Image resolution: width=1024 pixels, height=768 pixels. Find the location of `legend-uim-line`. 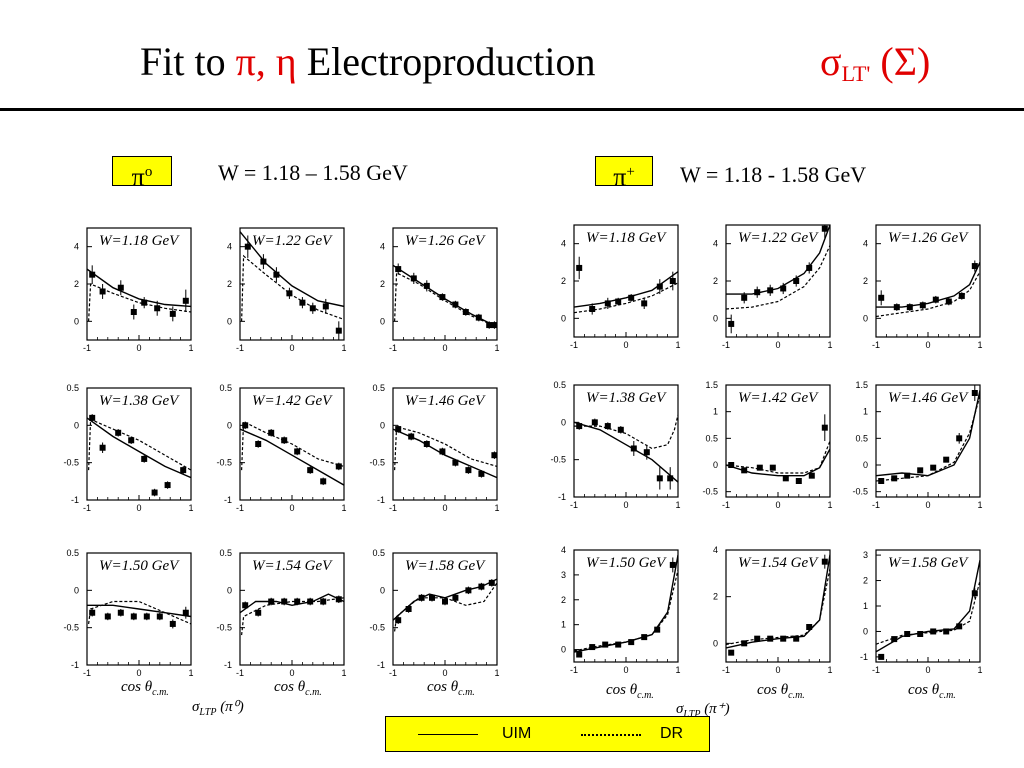

legend-uim-line is located at coordinates (448, 734).